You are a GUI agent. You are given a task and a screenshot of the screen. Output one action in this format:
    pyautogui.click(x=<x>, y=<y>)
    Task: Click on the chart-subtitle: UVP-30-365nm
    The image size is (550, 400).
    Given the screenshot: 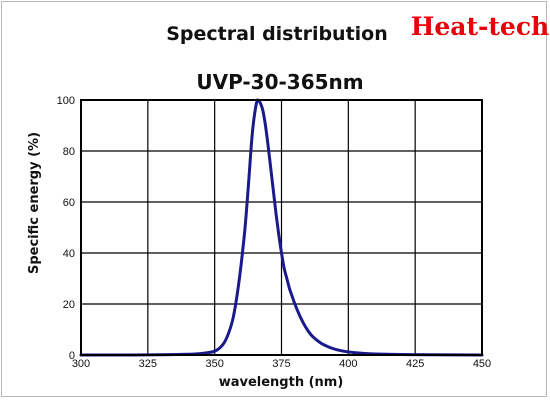 What is the action you would take?
    pyautogui.click(x=279, y=82)
    